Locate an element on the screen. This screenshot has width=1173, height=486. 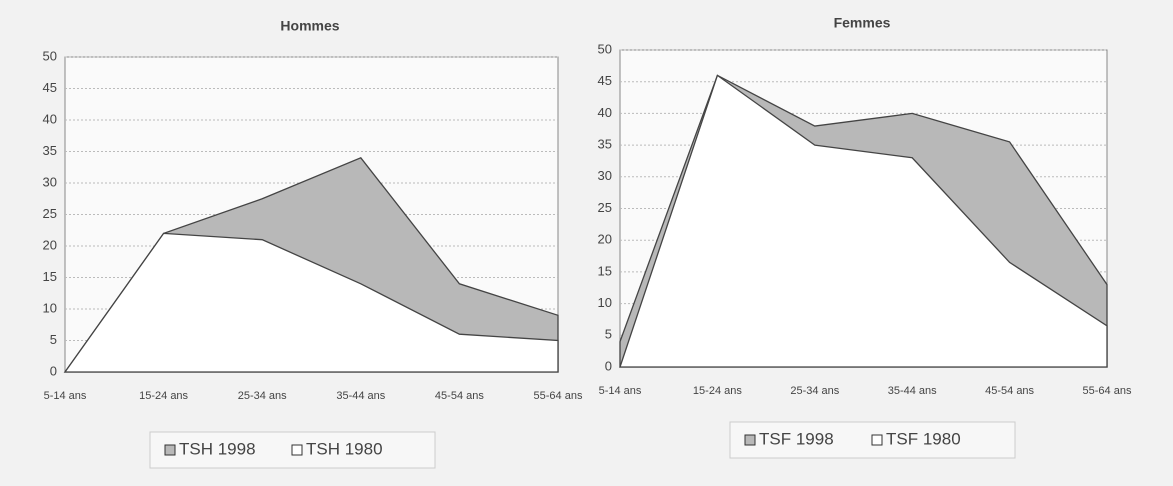
legend-label: TSH 1980 is located at coordinates (344, 448).